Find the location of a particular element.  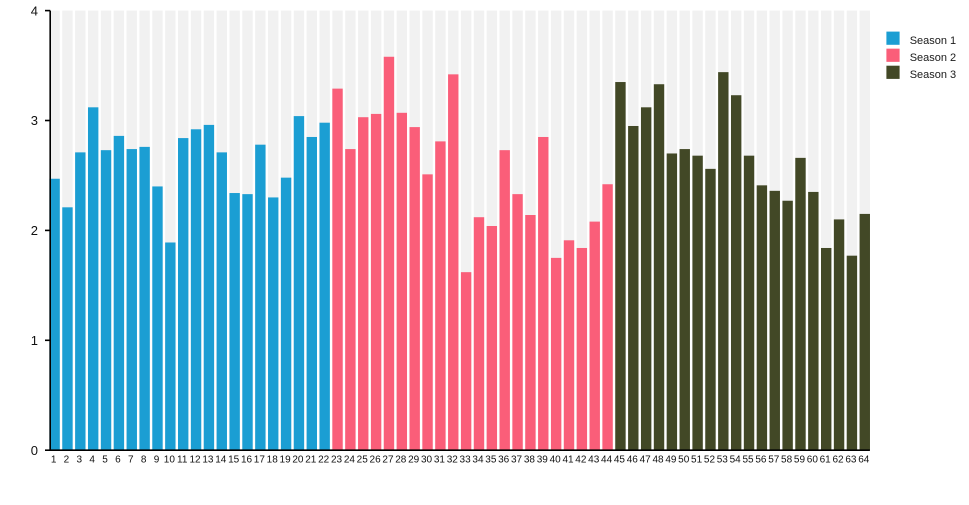

svg-text: 50 is located at coordinates (684, 460).